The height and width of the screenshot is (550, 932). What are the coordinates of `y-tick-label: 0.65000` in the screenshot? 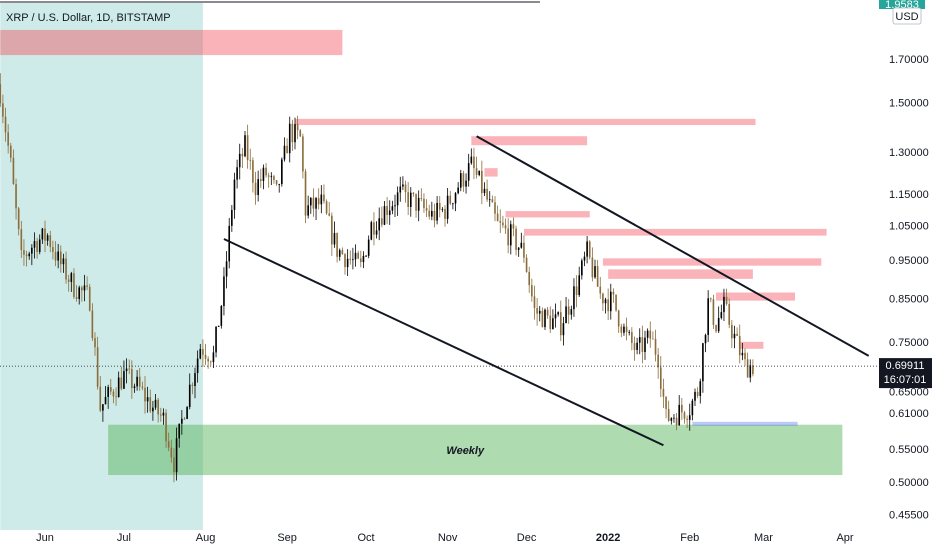 It's located at (909, 392).